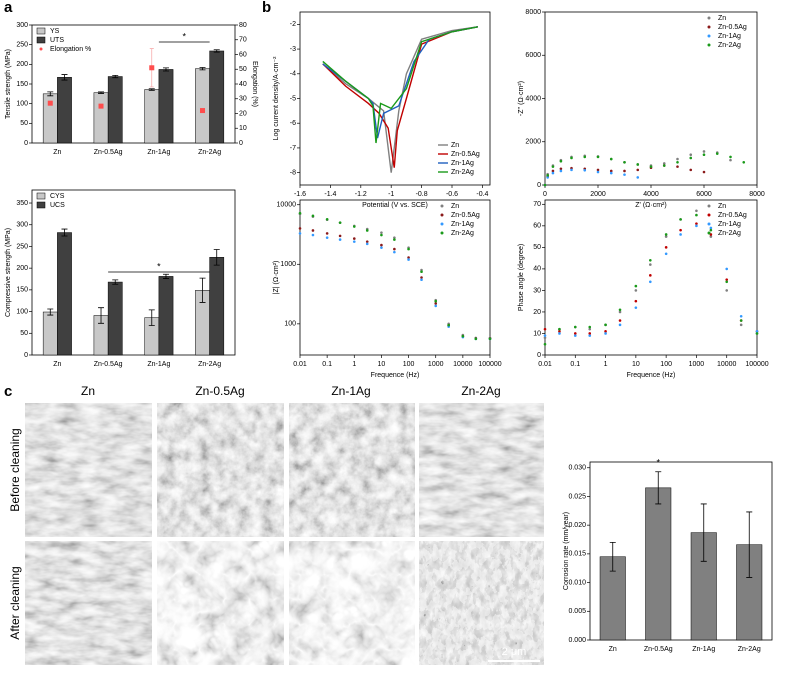 This screenshot has height=697, width=789. What do you see at coordinates (537, 290) in the screenshot?
I see `y-tick-label: 30` at bounding box center [537, 290].